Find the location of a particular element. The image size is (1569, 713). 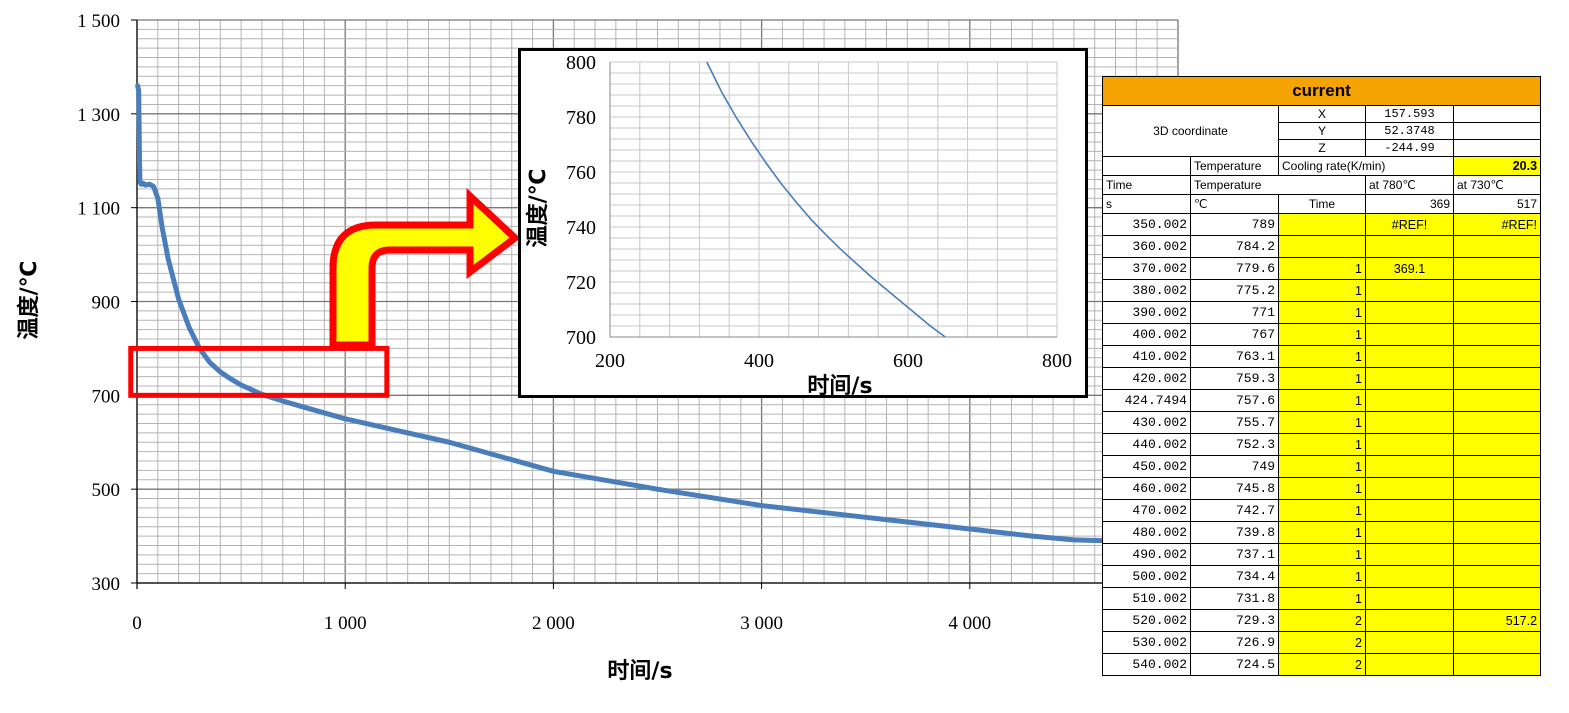

temperature-cell: 742.7 is located at coordinates (1234, 510).